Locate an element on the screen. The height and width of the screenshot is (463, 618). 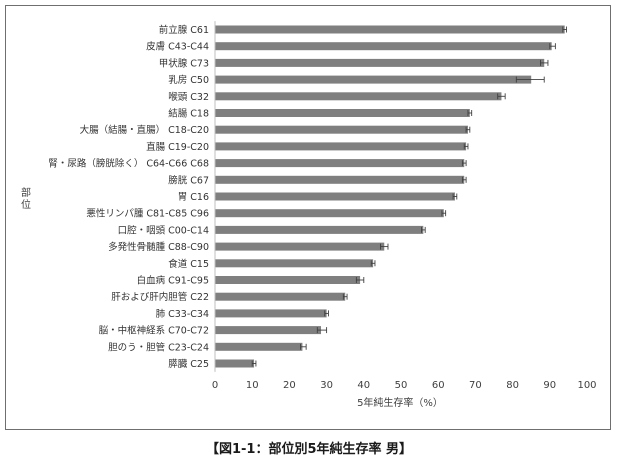
category-label: 甲状腺 C73 is located at coordinates (184, 63).